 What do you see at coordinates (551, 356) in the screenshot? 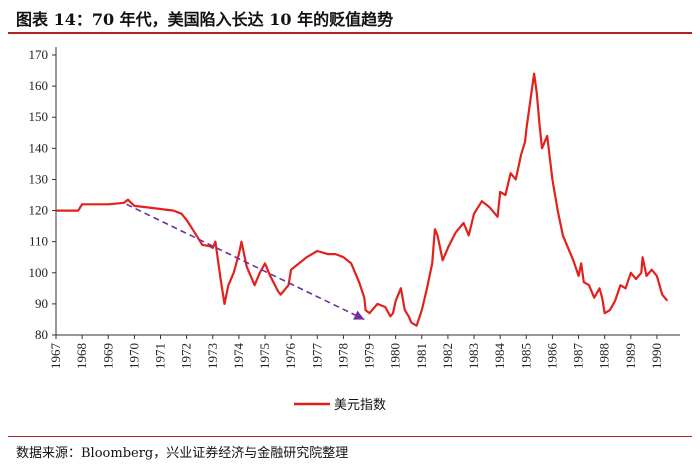
I see `x-tick-label: 1986` at bounding box center [551, 356].